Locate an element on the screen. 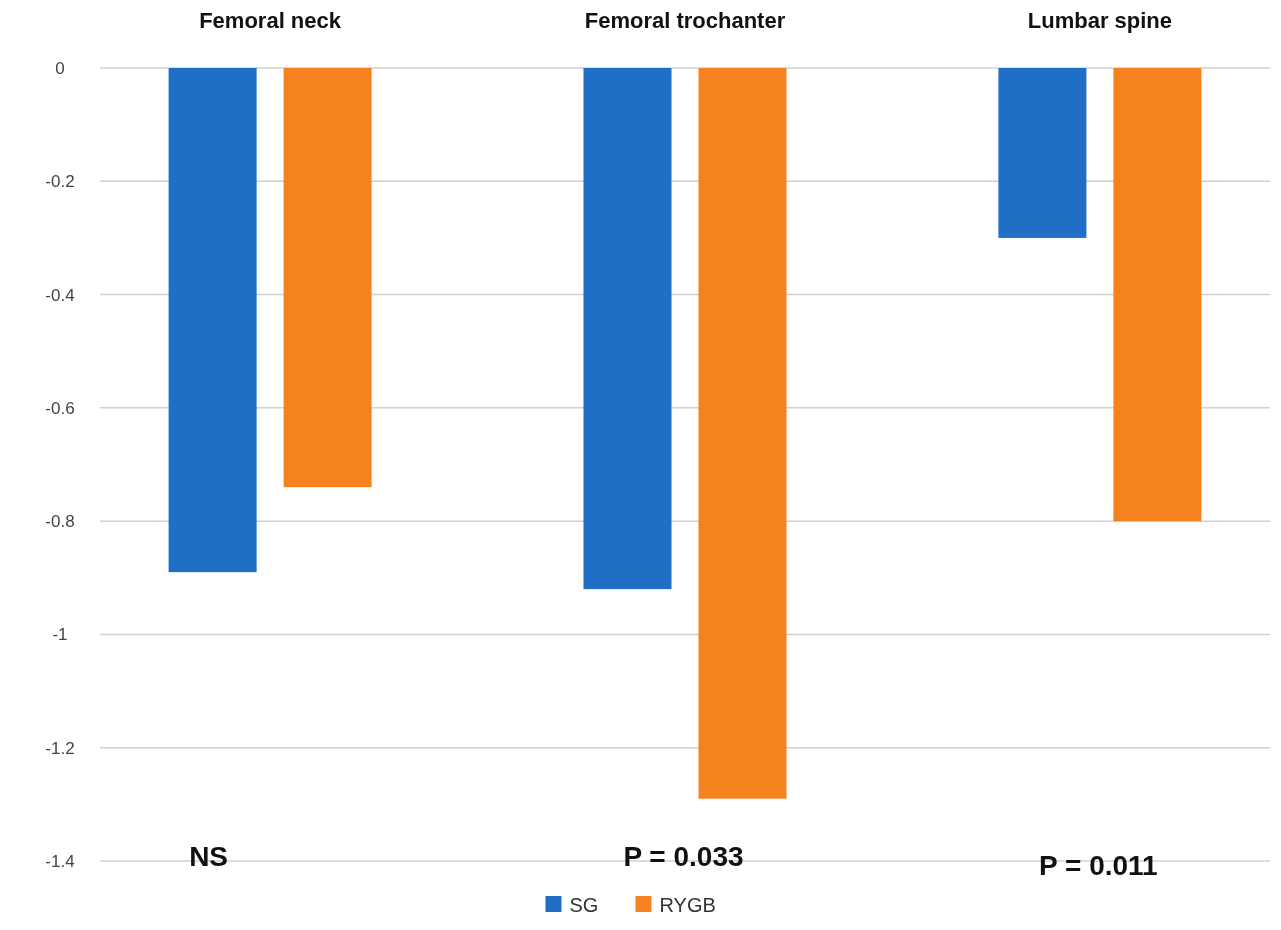  x-tick-label: Lumbar spine is located at coordinates (1100, 20).